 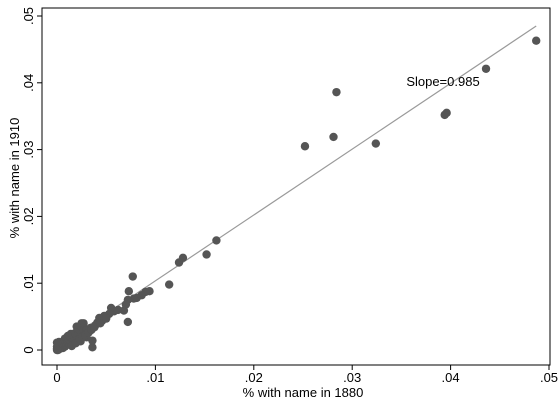 What do you see at coordinates (352, 377) in the screenshot?
I see `x-tick-label: .03` at bounding box center [352, 377].